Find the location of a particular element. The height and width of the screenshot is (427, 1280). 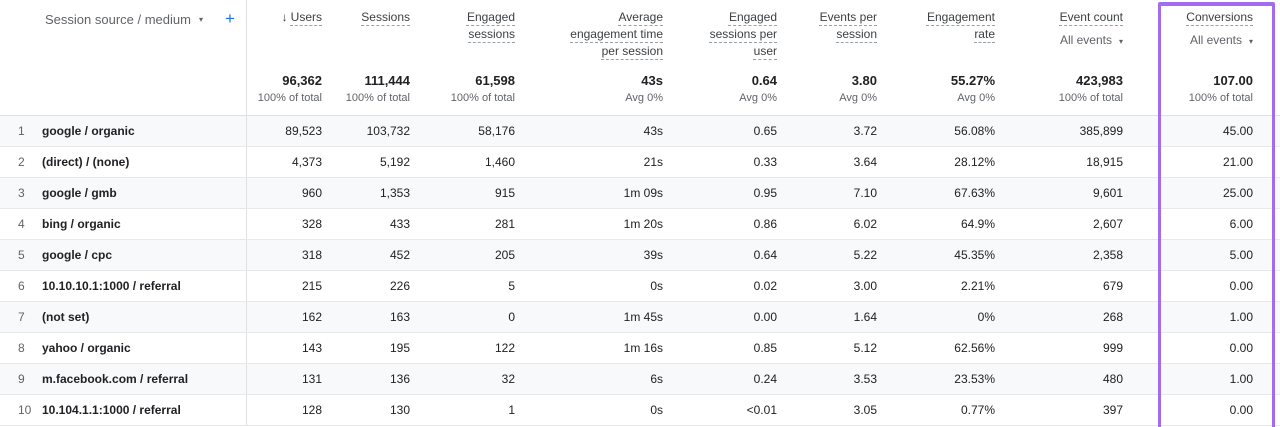

total-value: 61,598 is located at coordinates (495, 80).